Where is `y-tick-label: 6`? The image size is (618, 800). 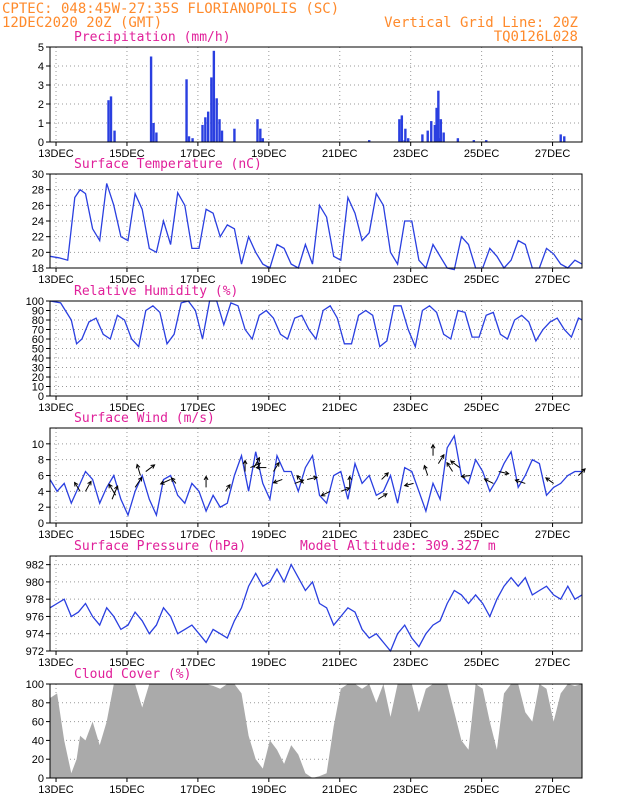
y-tick-label: 6 is located at coordinates (41, 477).